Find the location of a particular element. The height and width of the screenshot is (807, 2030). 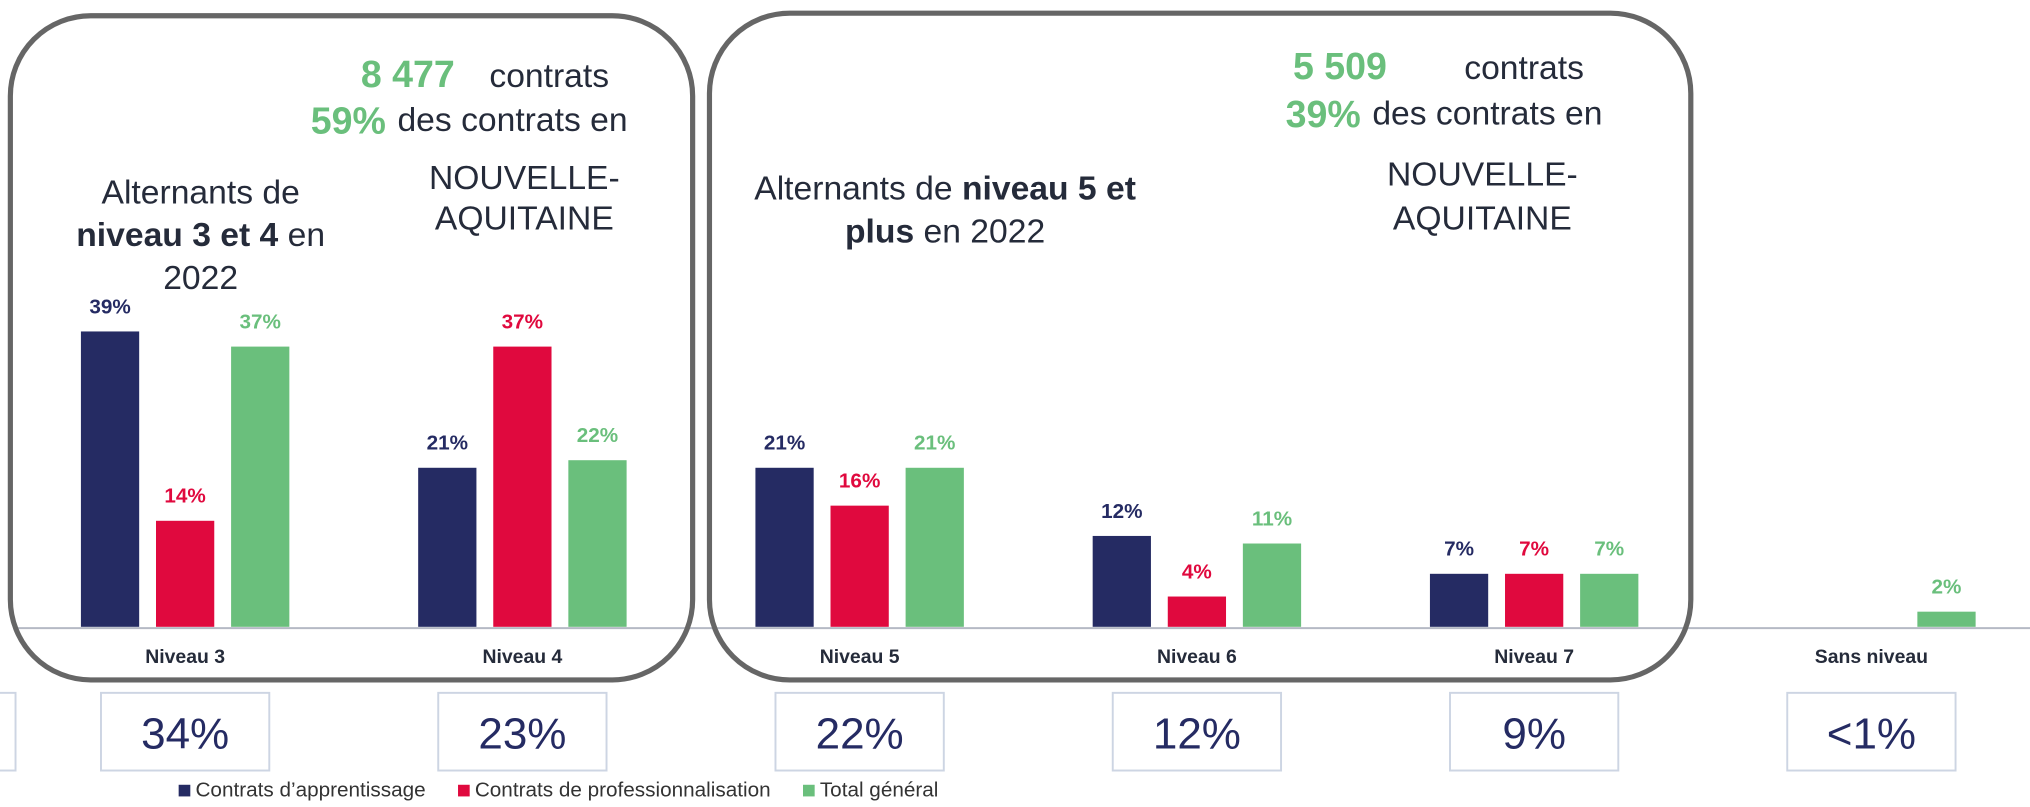

group-title: plus en 2022 is located at coordinates (945, 231).